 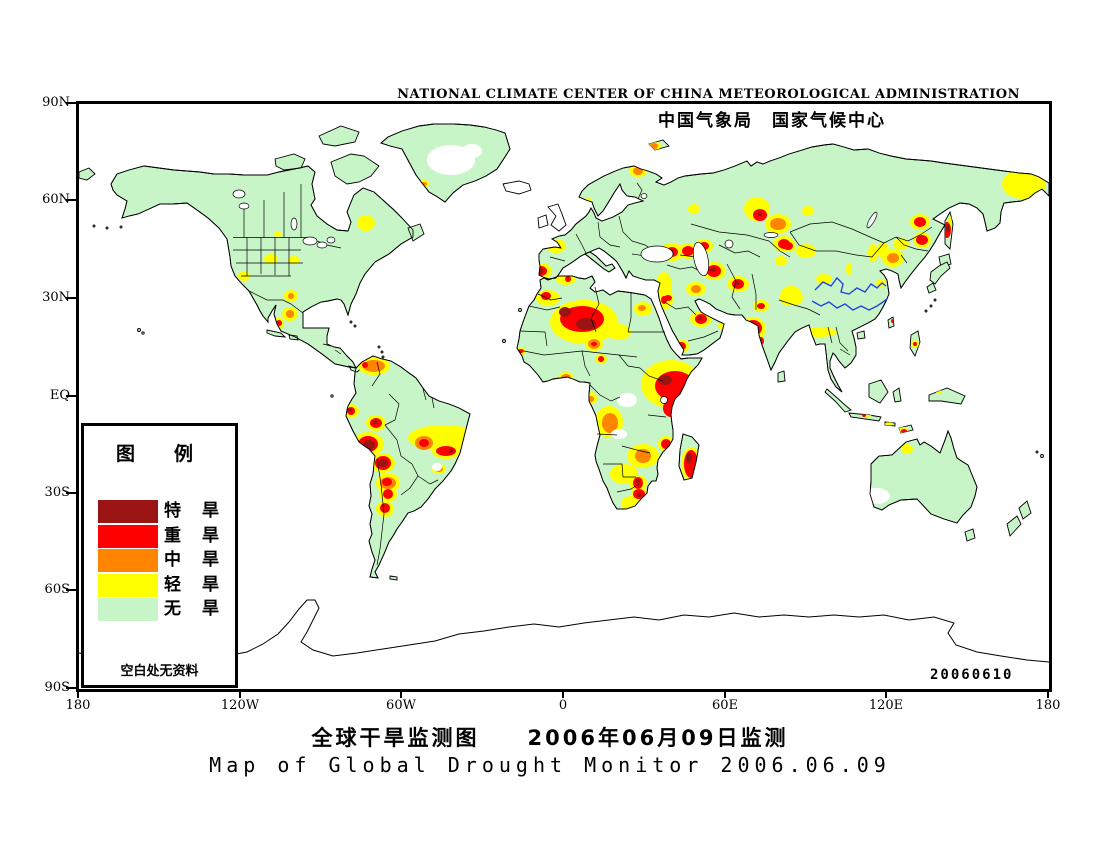 I want to click on china-rivers, so click(x=850, y=293).